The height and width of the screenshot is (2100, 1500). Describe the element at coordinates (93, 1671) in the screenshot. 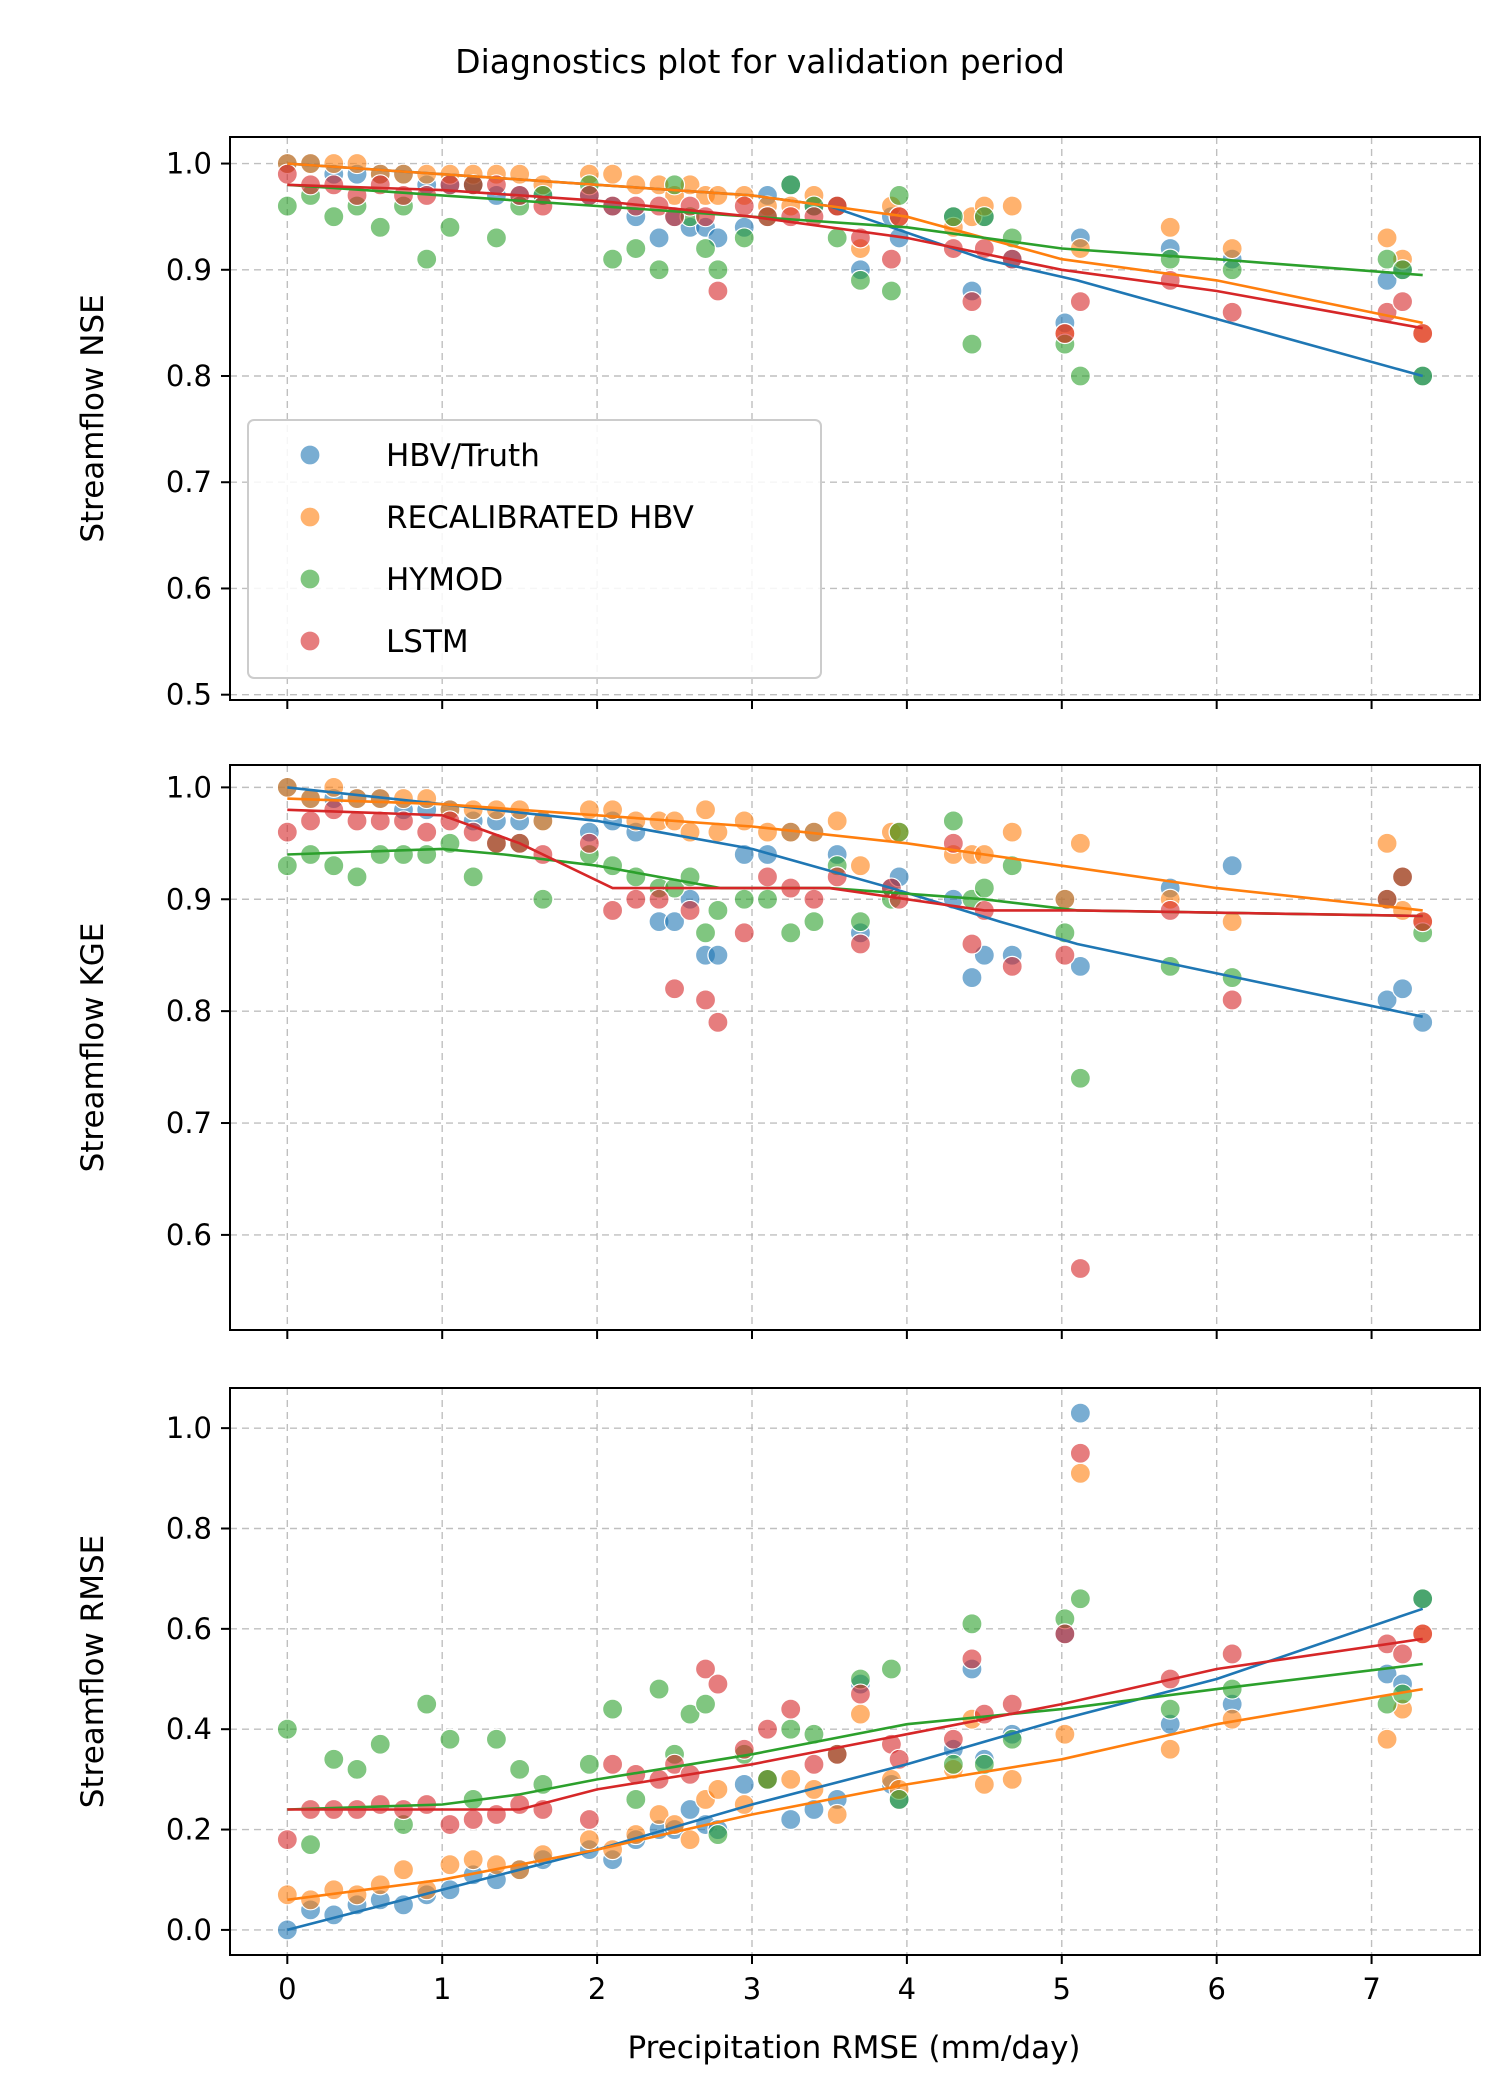

I see `y-axis-label: Streamflow RMSE` at that location.